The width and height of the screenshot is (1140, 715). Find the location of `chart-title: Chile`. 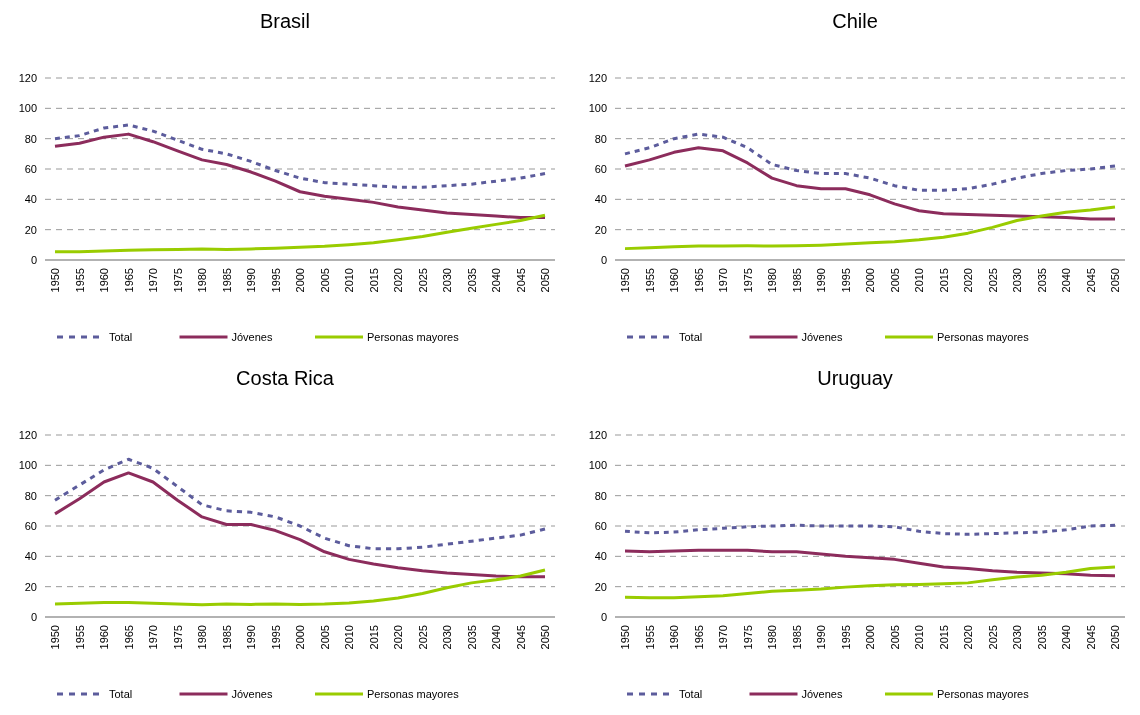

chart-title: Chile is located at coordinates (855, 21).